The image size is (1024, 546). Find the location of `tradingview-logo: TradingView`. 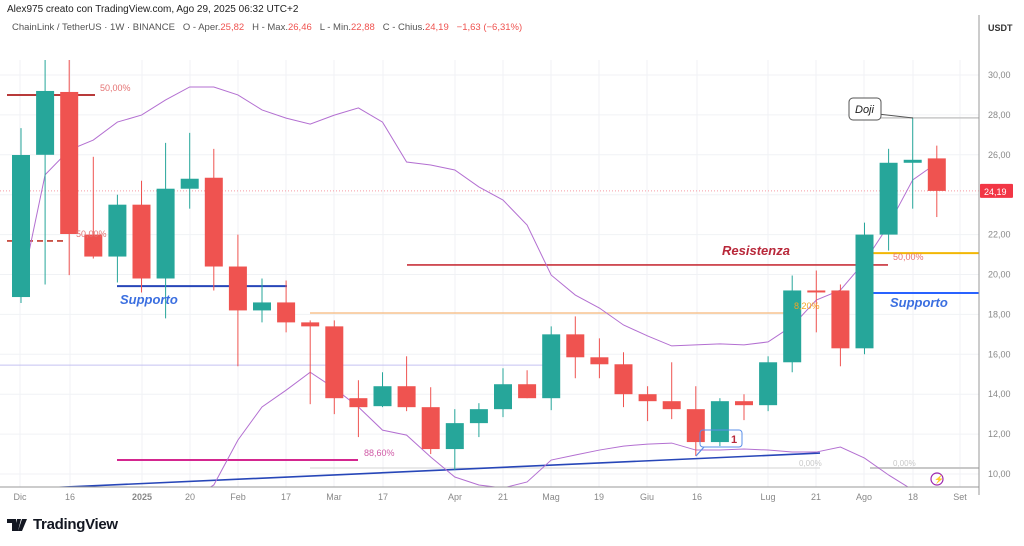

tradingview-logo: TradingView is located at coordinates (62, 524).